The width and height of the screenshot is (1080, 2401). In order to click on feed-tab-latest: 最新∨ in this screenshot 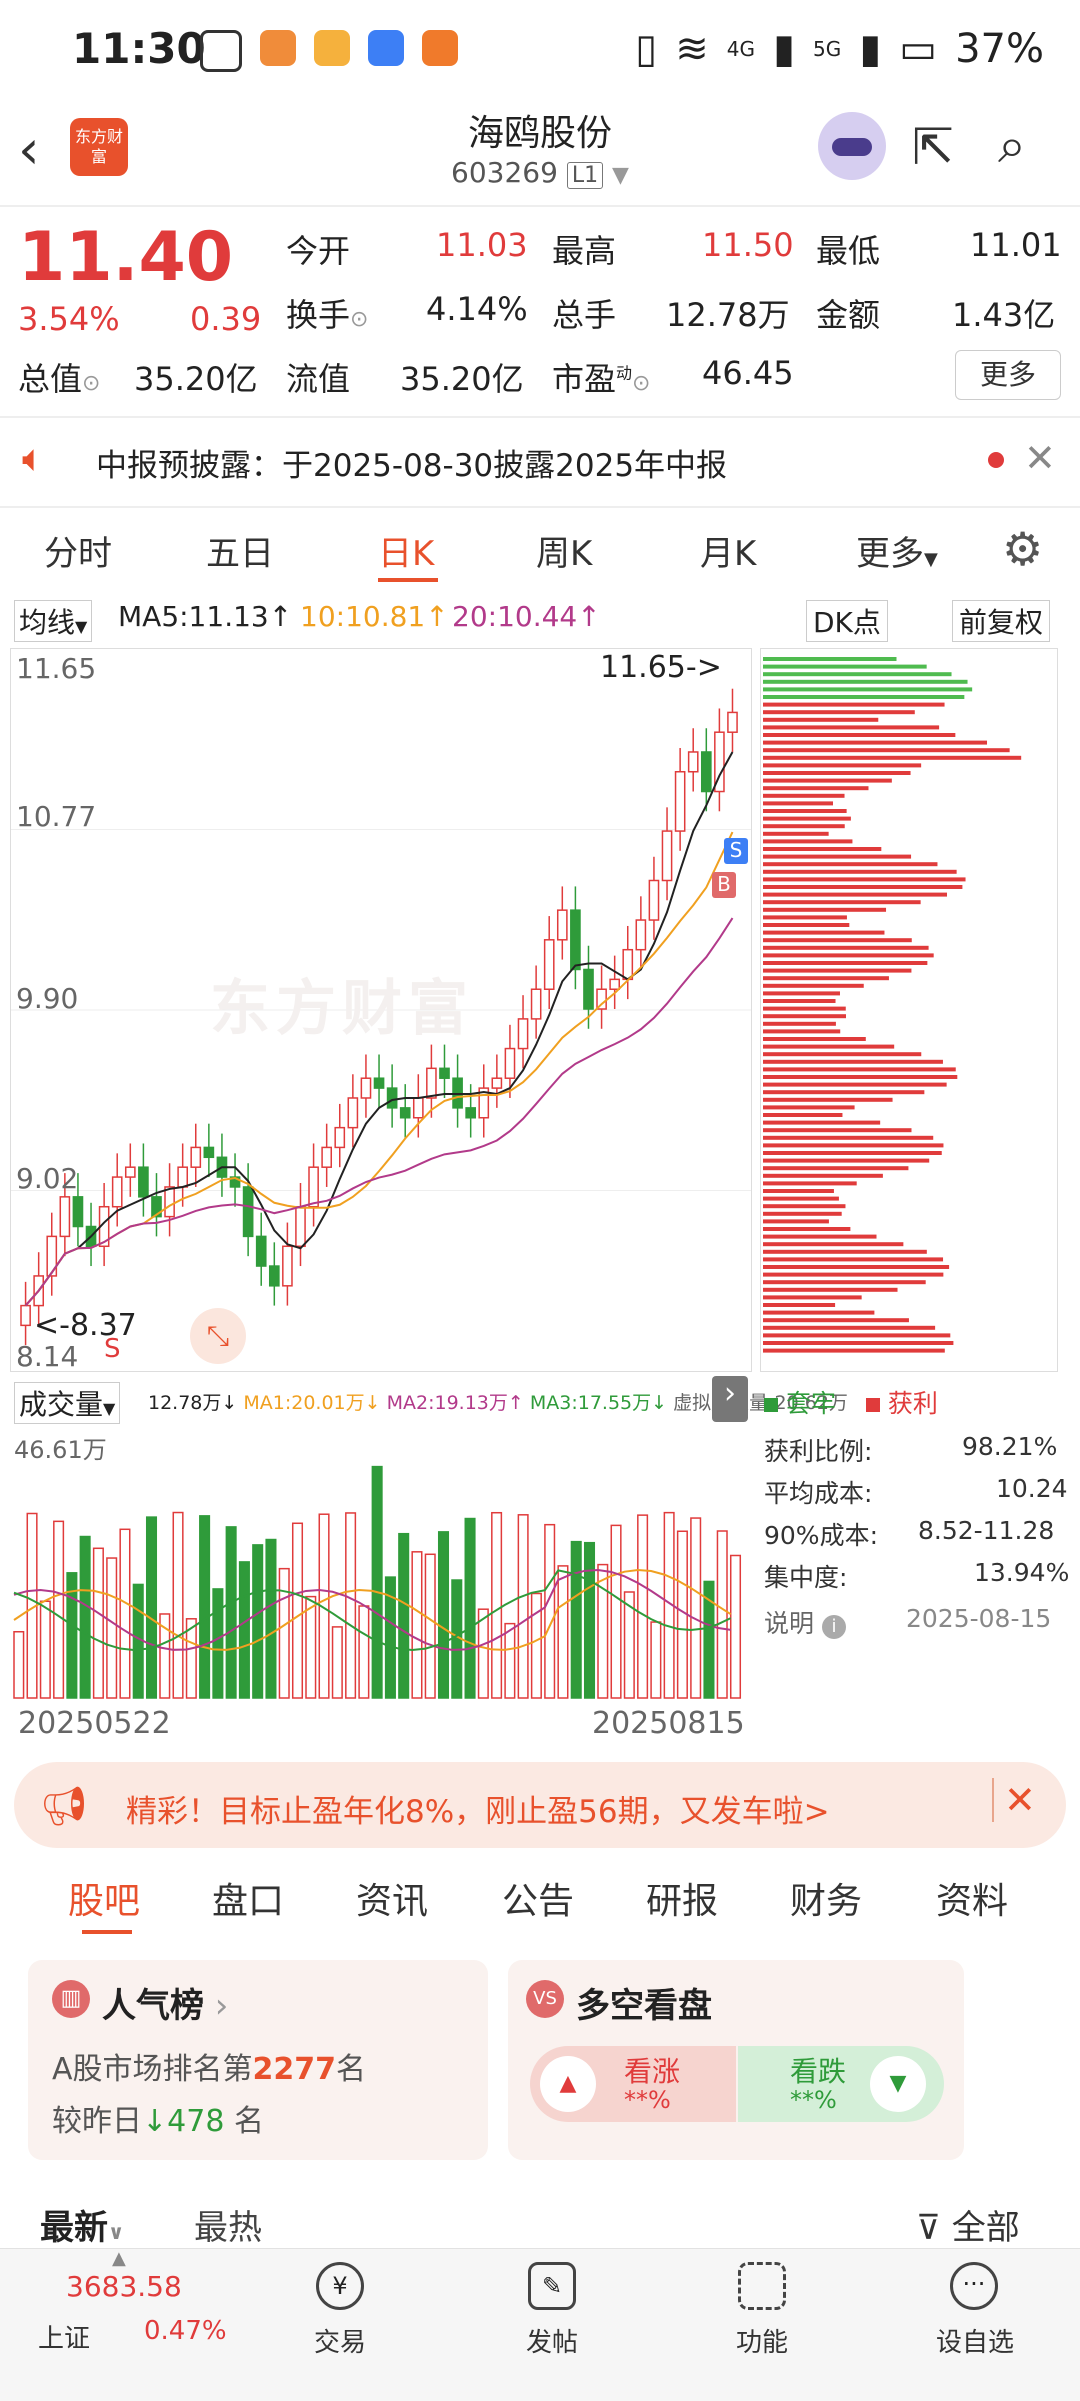, I will do `click(82, 2228)`.